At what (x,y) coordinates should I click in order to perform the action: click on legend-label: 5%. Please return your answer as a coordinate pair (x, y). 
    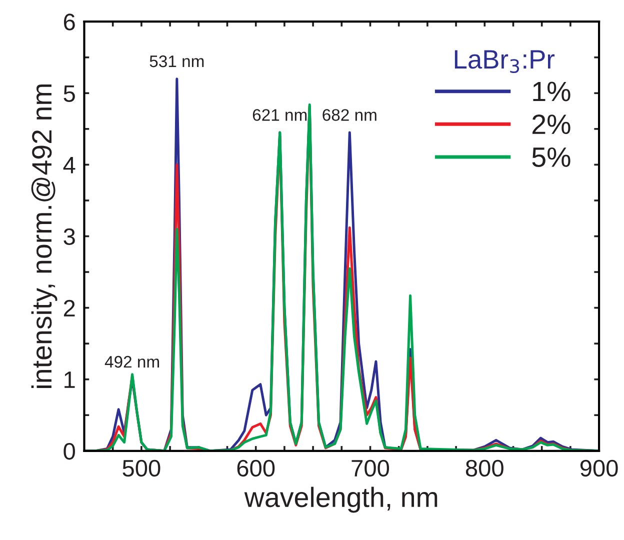
    Looking at the image, I should click on (551, 157).